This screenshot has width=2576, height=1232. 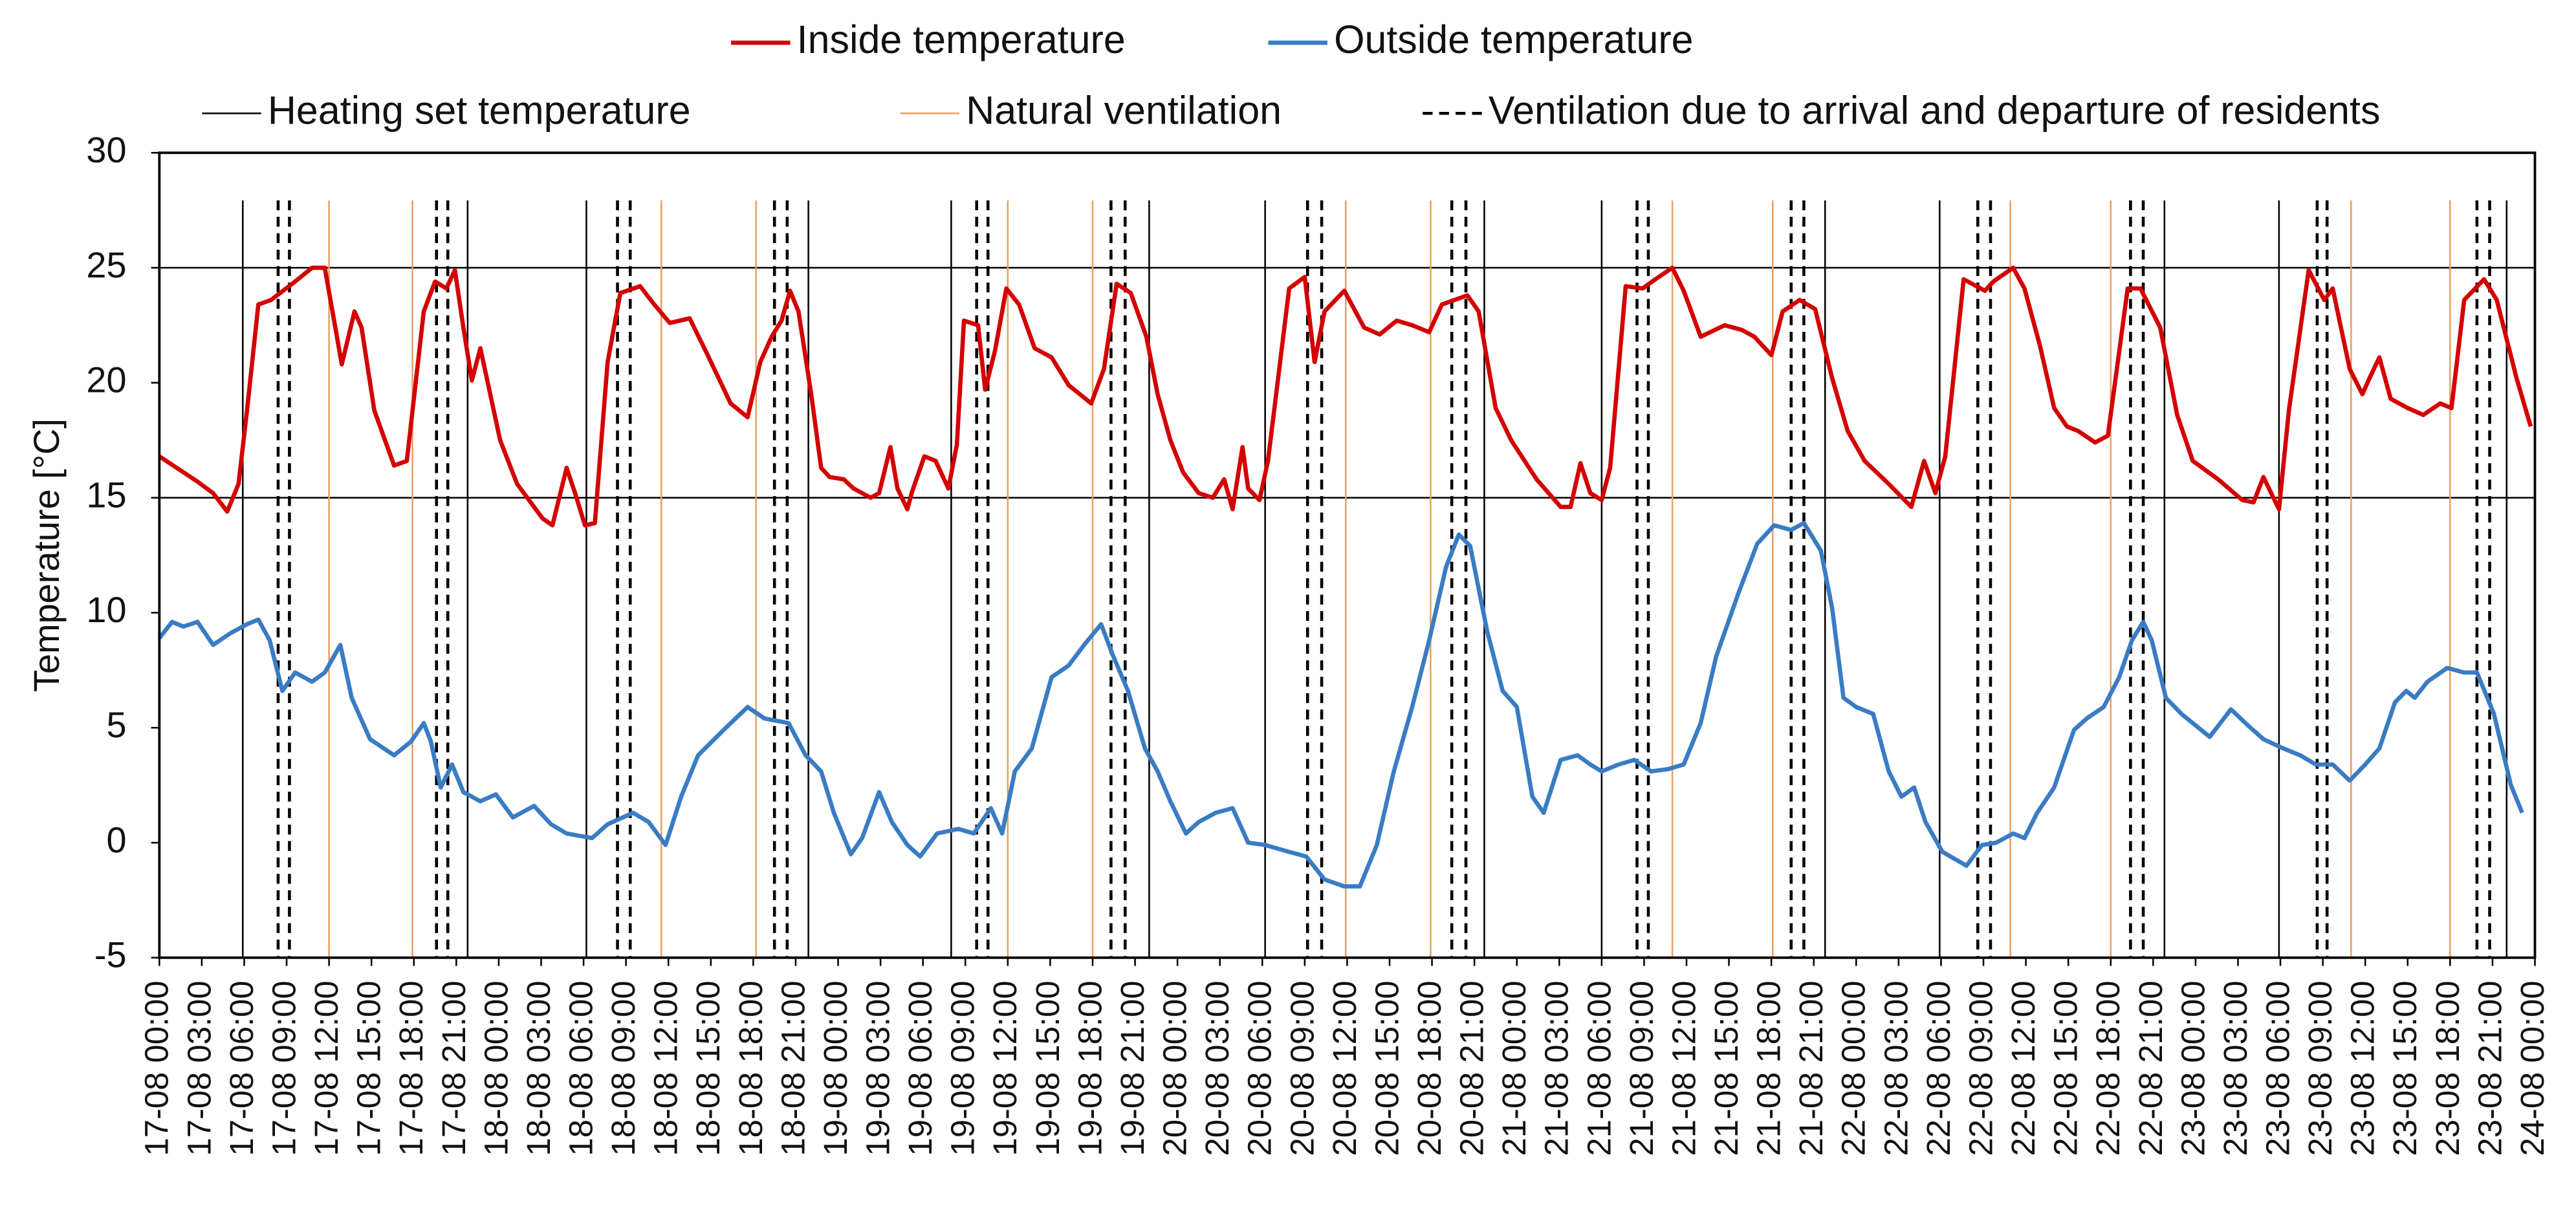 I want to click on x-tick-label: 21-08 00:00, so click(x=1514, y=1068).